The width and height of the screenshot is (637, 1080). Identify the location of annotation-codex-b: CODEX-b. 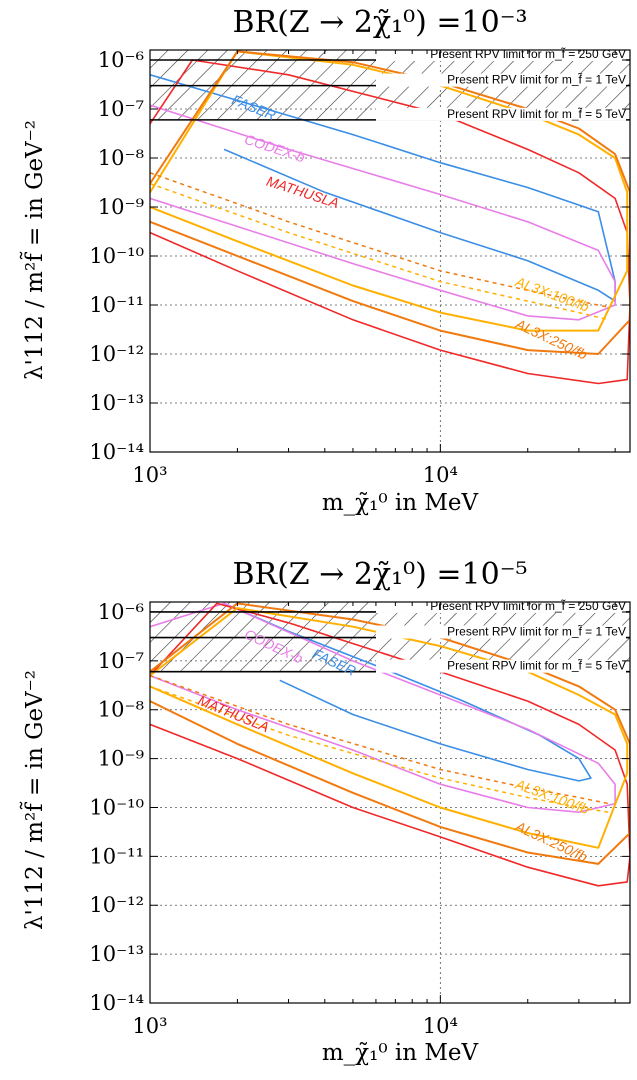
(275, 148).